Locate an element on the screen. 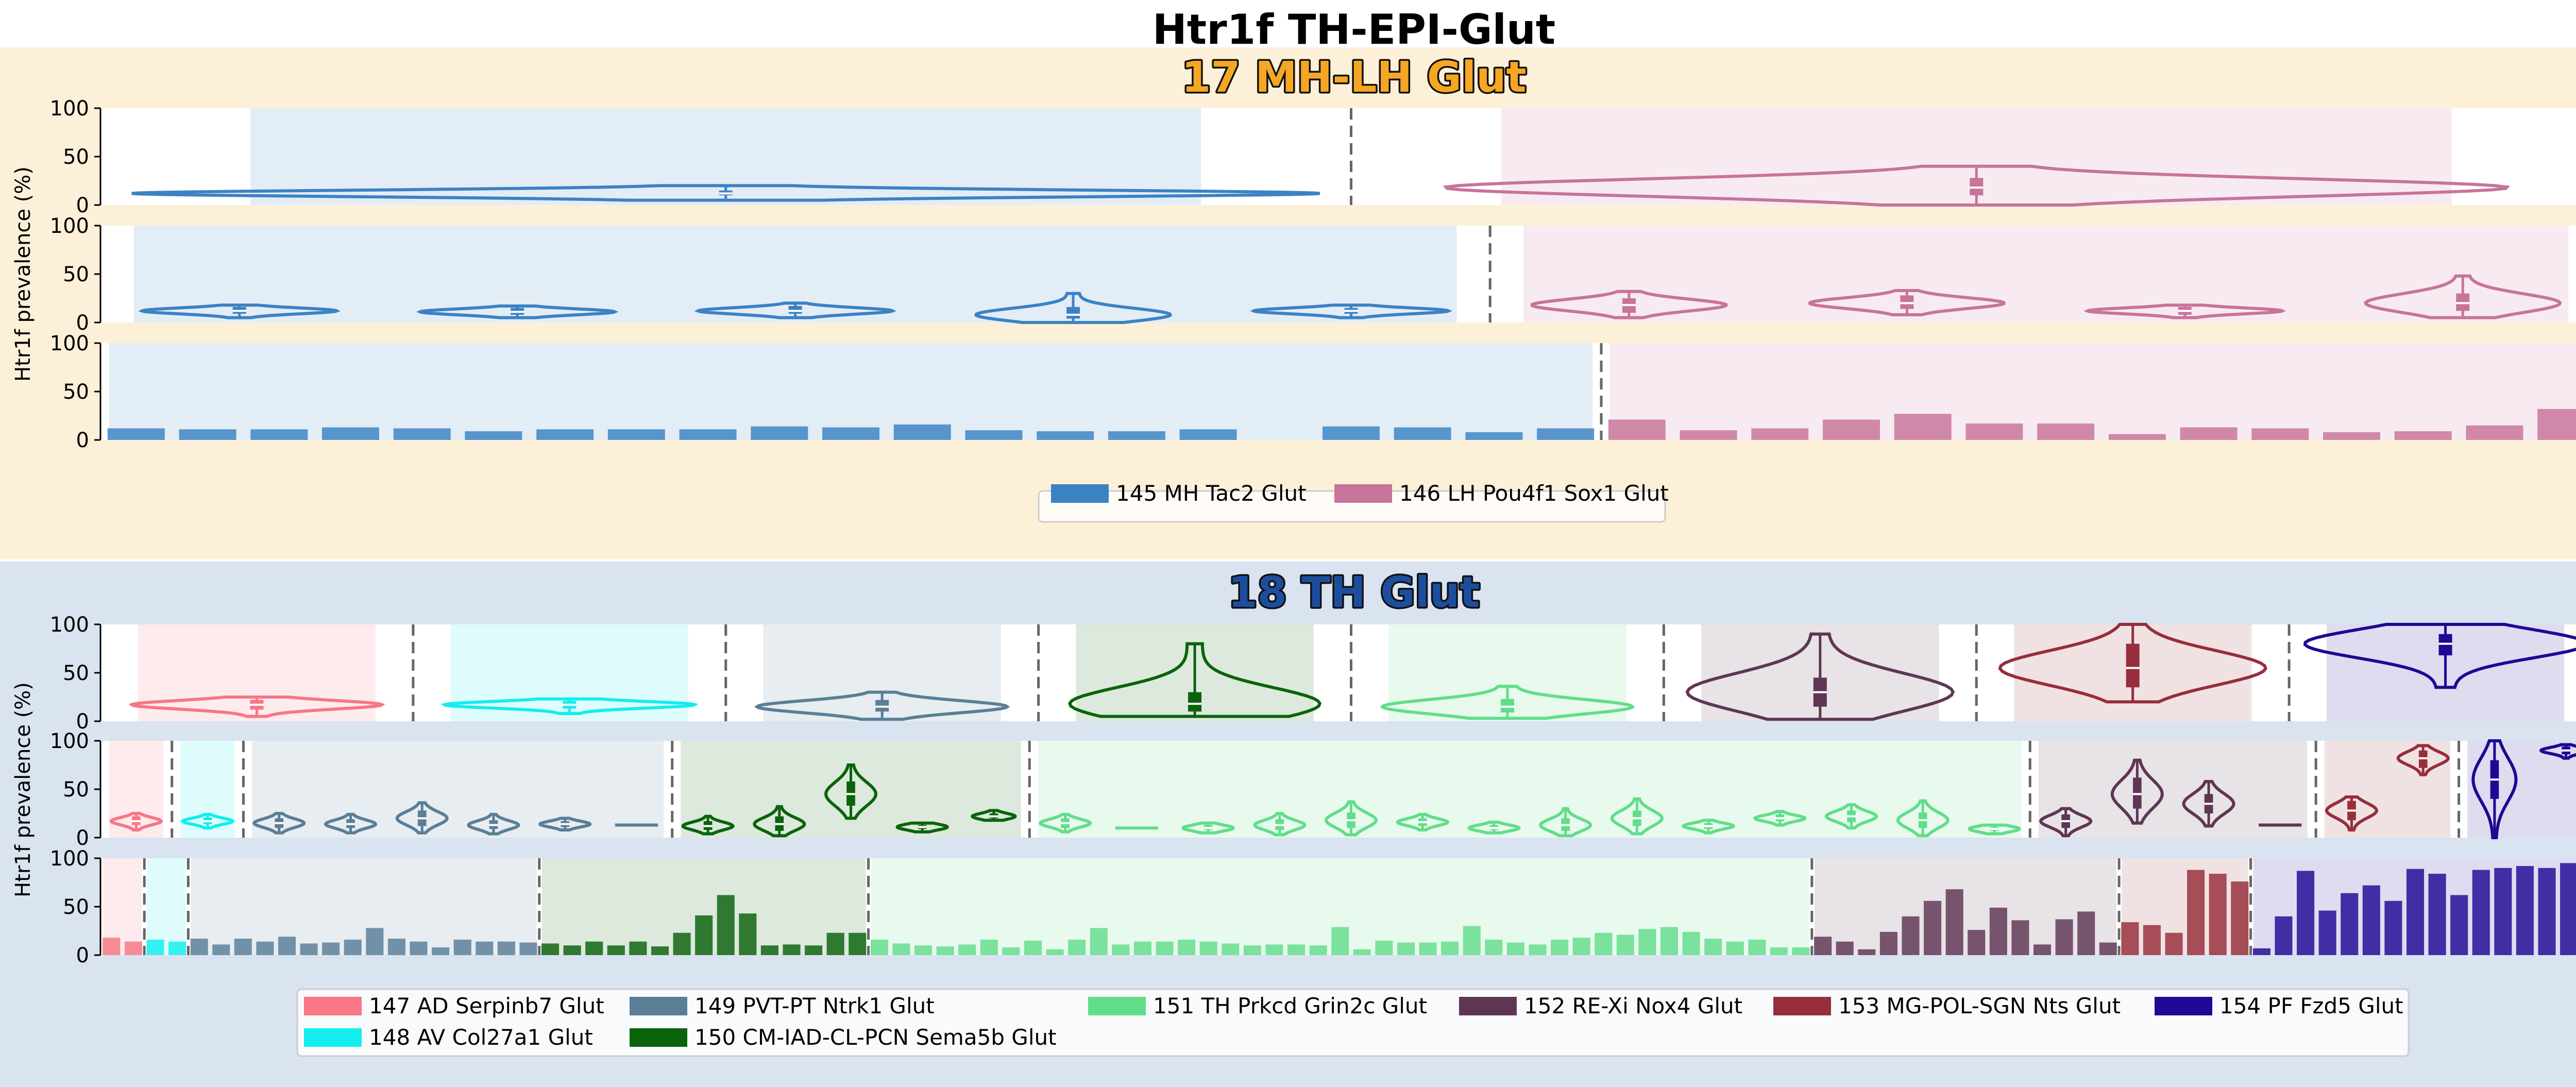 The width and height of the screenshot is (2576, 1087). legend: 145 MH Tac2 Glut 146 LH Pou4f1 Sox1 Glut is located at coordinates (1353, 502).